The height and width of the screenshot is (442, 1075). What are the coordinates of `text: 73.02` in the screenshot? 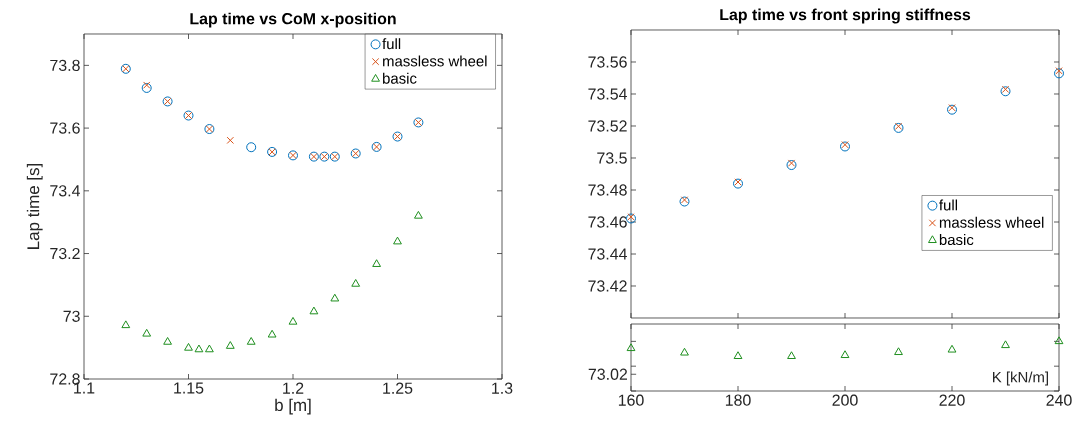 It's located at (607, 374).